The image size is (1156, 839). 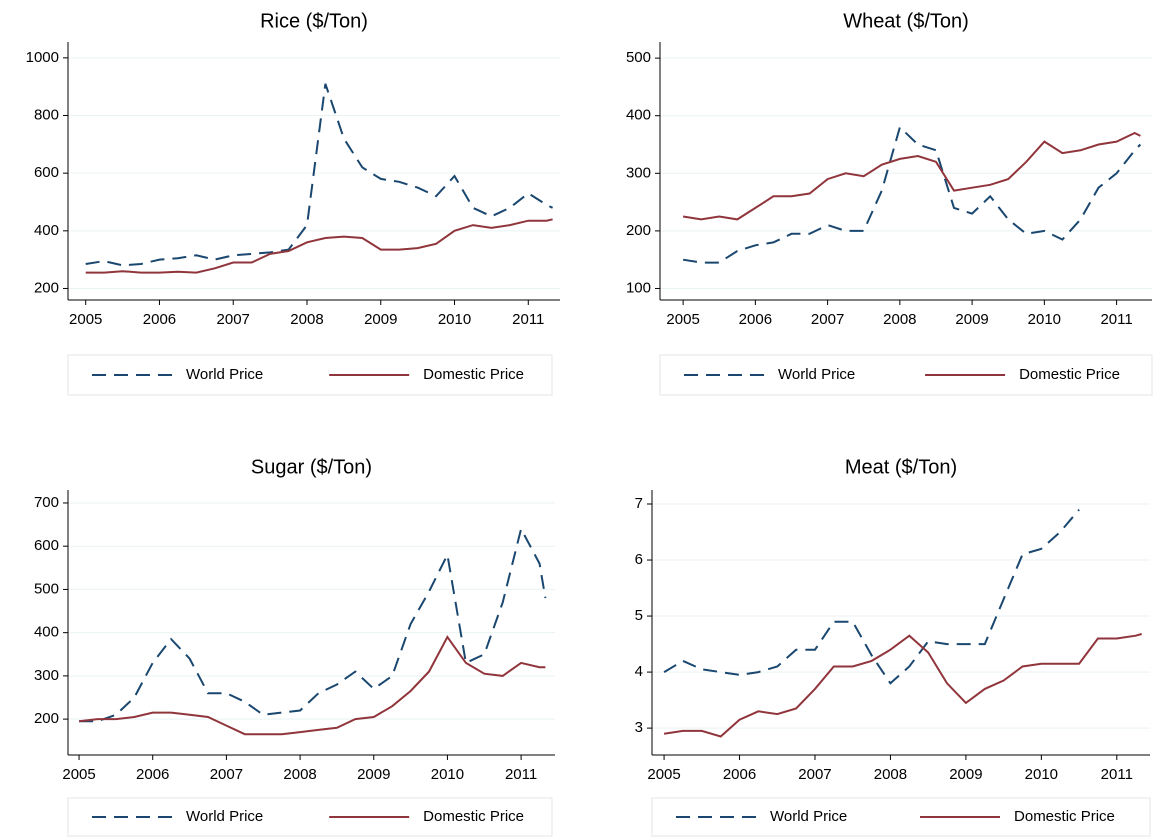 What do you see at coordinates (639, 727) in the screenshot?
I see `y-tick-label: 3` at bounding box center [639, 727].